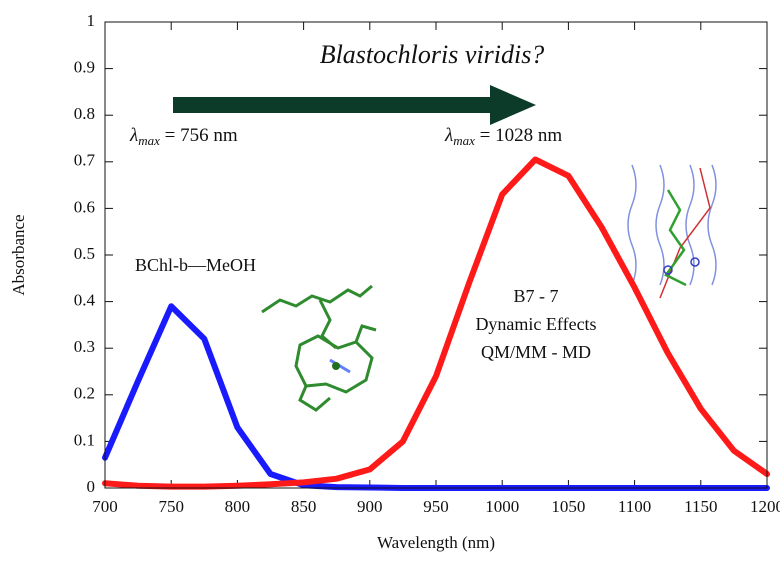  I want to click on x-tick-label: 750, so click(171, 506).